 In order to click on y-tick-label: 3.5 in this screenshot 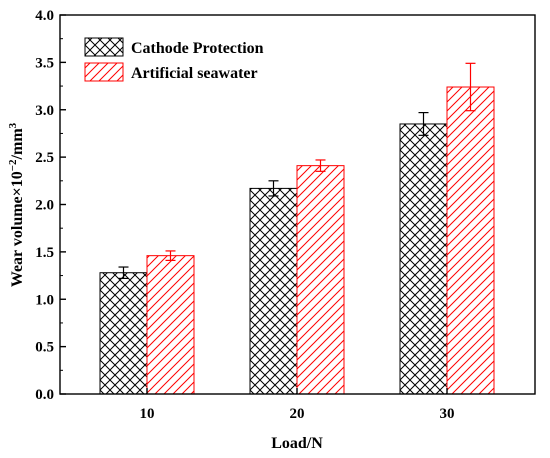, I will do `click(44, 63)`.